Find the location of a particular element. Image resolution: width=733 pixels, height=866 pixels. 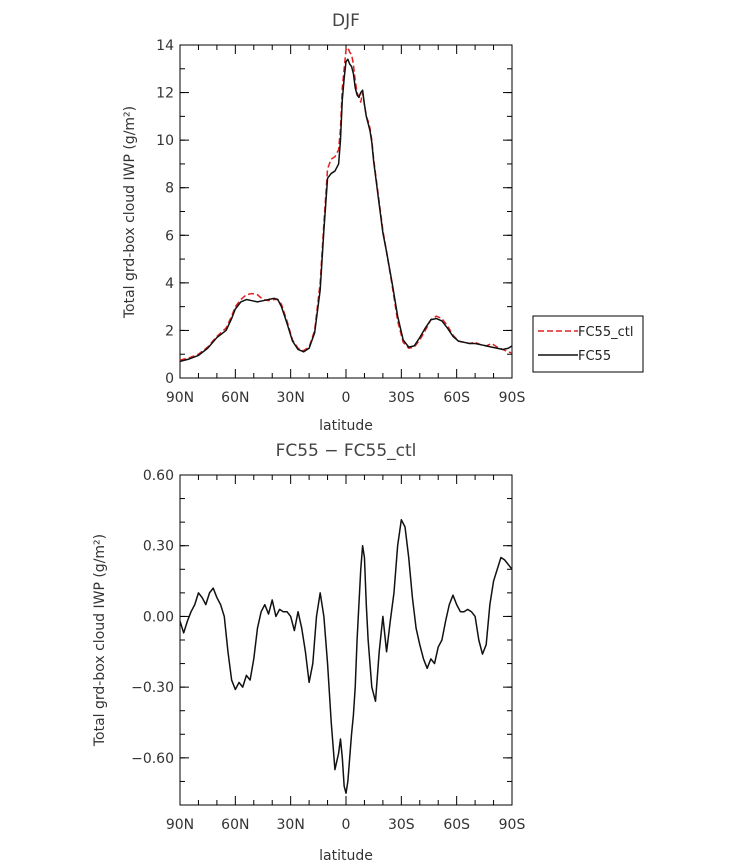

bottom-x-tick-label: 0 is located at coordinates (346, 825).